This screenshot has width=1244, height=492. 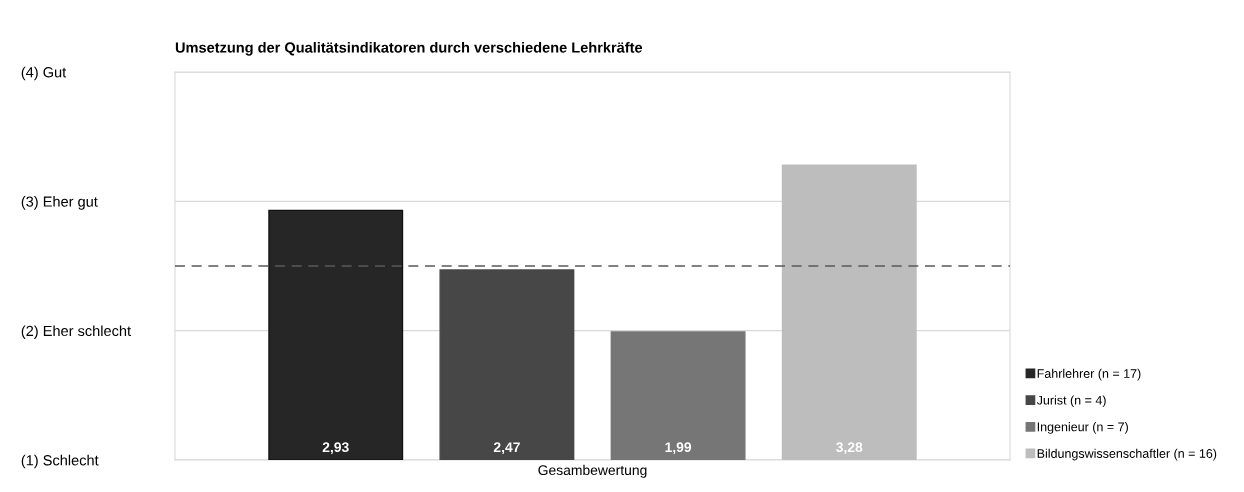 I want to click on y-tick-label: (4) Gut, so click(x=44, y=73).